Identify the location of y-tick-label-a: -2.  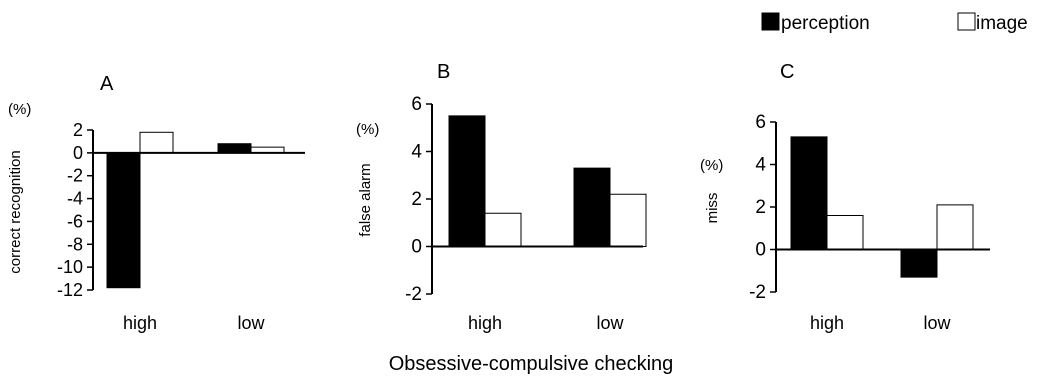
(75, 176).